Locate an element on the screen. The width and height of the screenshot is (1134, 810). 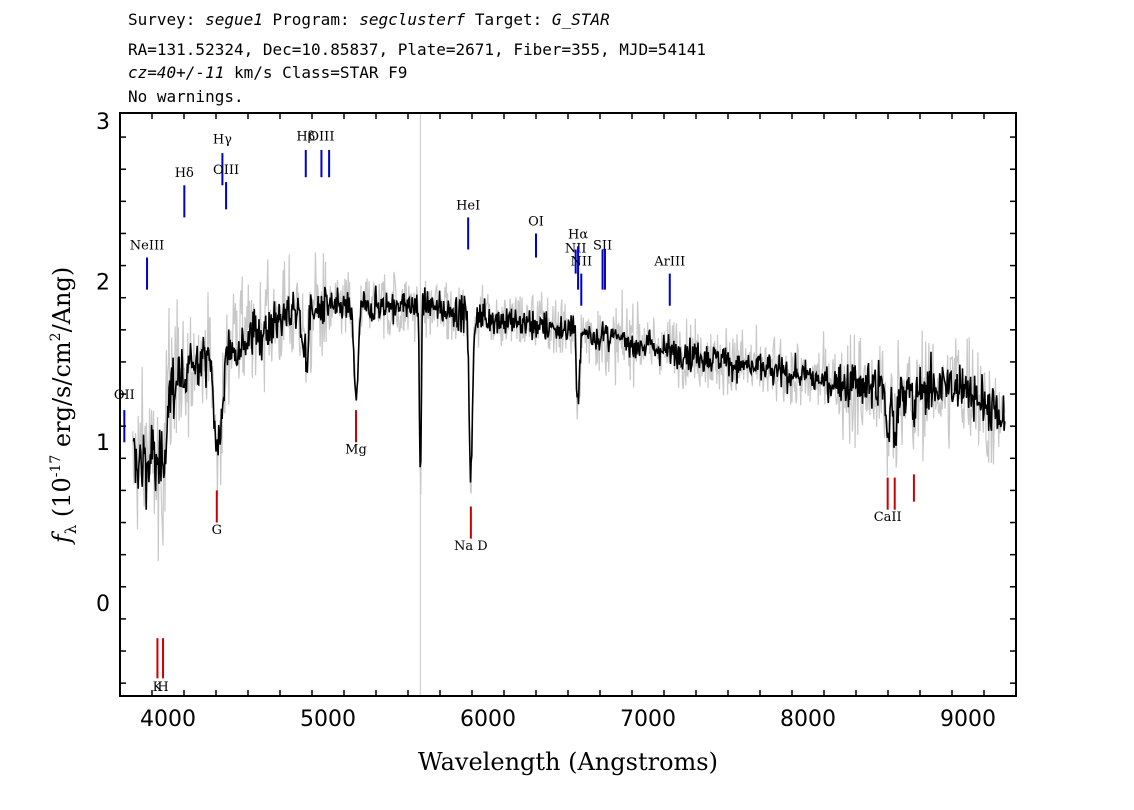
emission-line-label: Hγ is located at coordinates (222, 140).